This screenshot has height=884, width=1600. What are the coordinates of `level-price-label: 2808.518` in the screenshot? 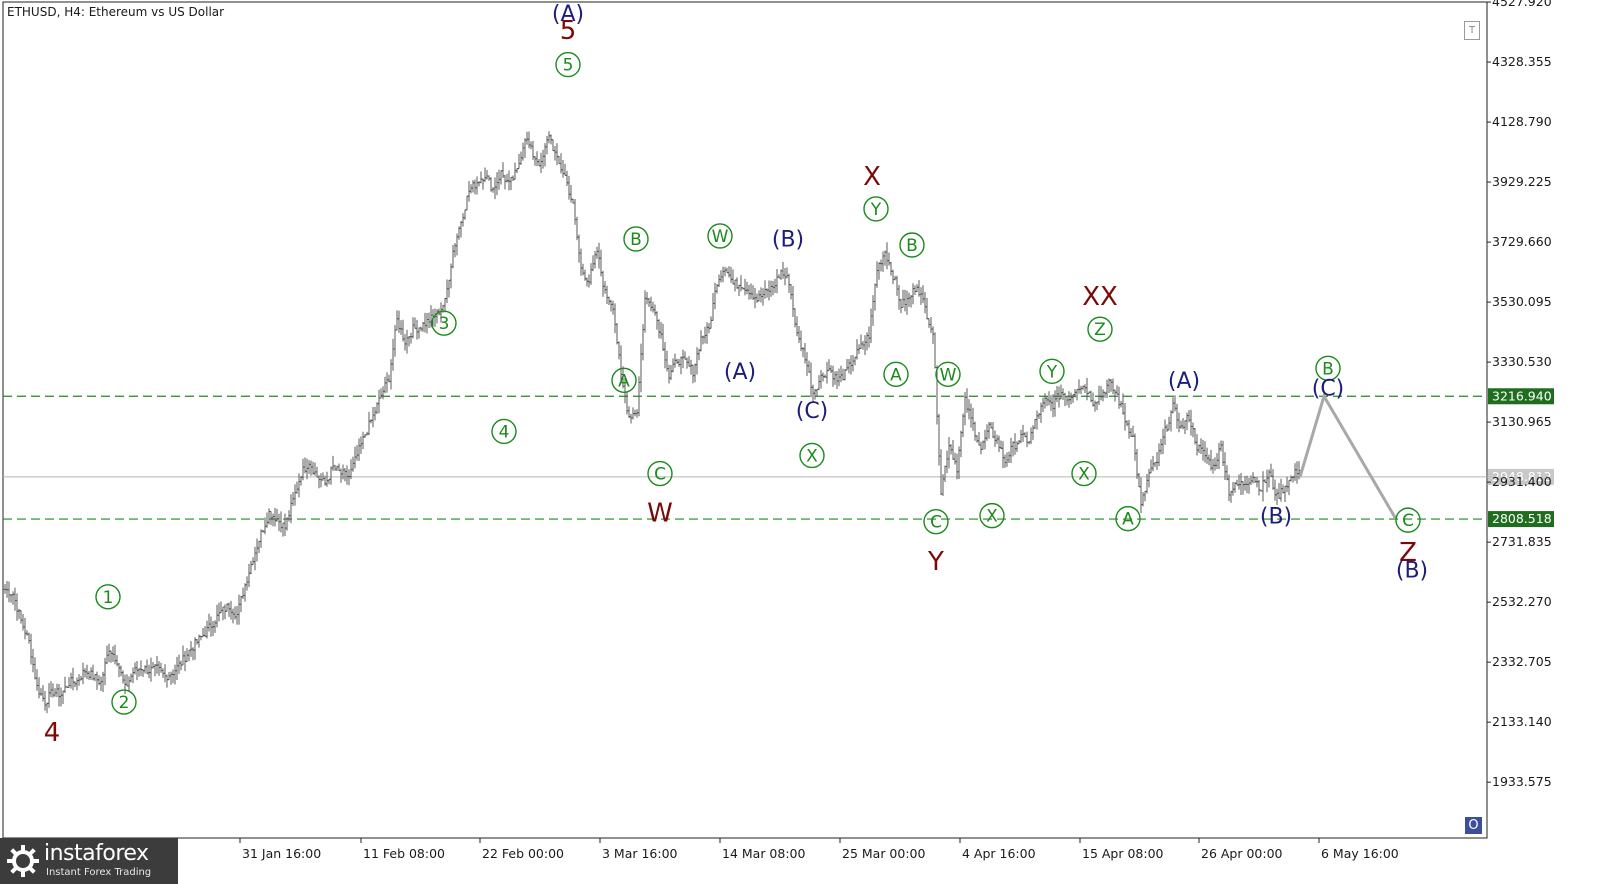 It's located at (1522, 518).